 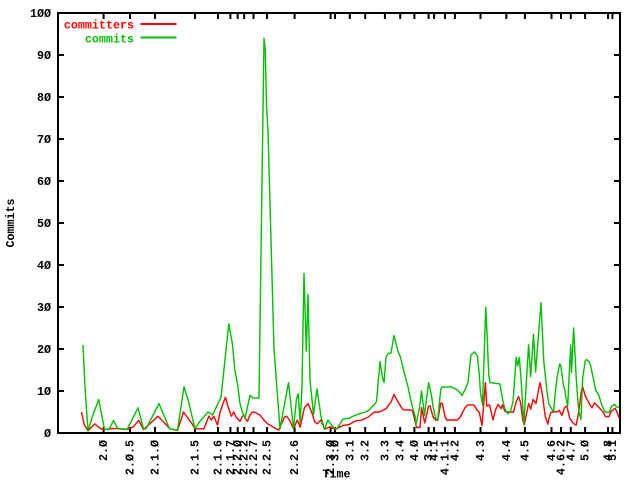 I want to click on svg-text: 3.Ø, so click(x=336, y=450).